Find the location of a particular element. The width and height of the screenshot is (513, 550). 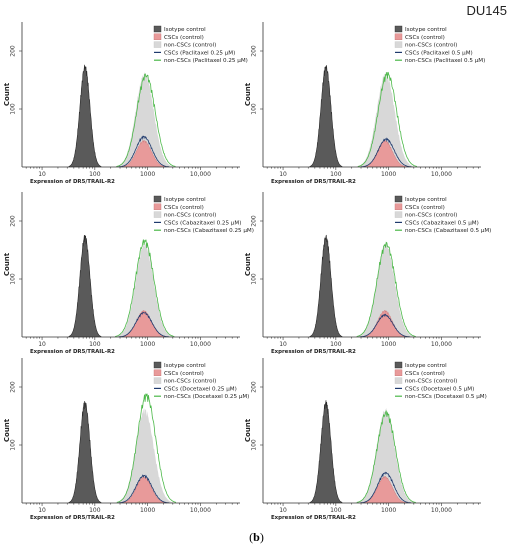

panel-label: b is located at coordinates (256, 537).